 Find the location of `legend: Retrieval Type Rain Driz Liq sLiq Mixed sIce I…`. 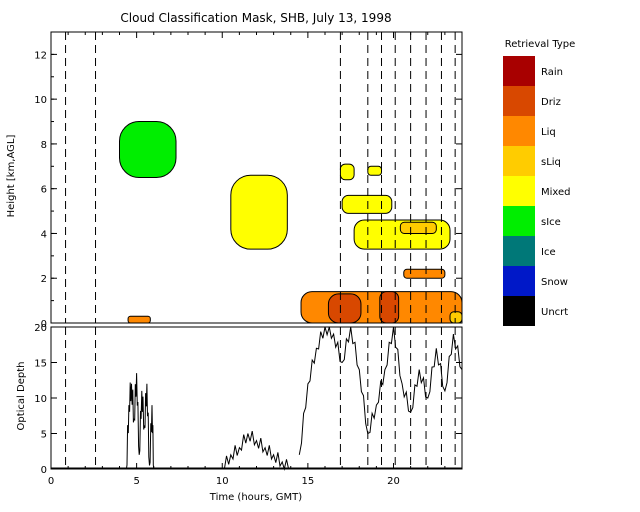

legend: Retrieval Type Rain Driz Liq sLiq Mixed sIce I… is located at coordinates (539, 182).